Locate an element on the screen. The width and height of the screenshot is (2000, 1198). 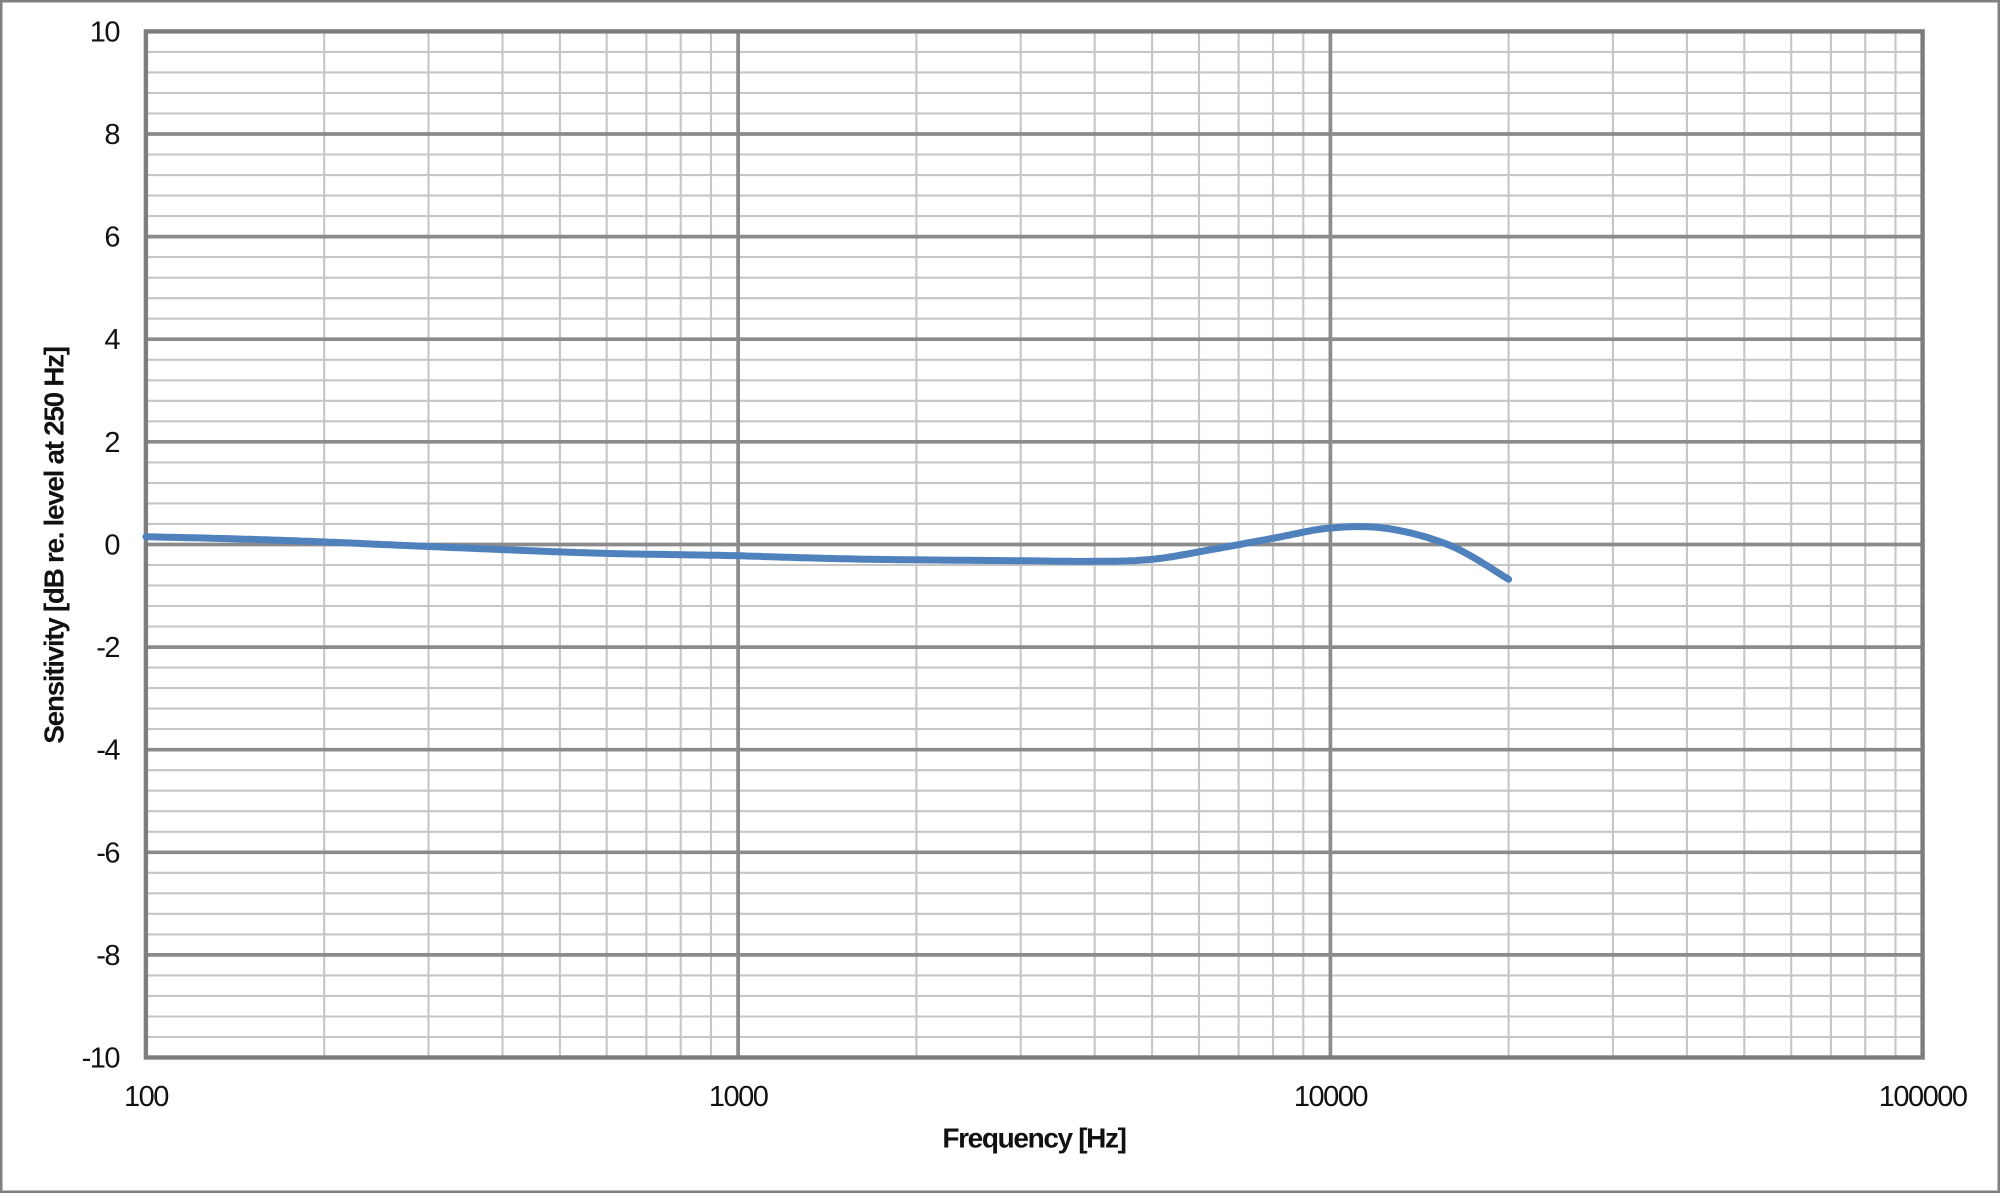
svg-text: 4 is located at coordinates (112, 340).